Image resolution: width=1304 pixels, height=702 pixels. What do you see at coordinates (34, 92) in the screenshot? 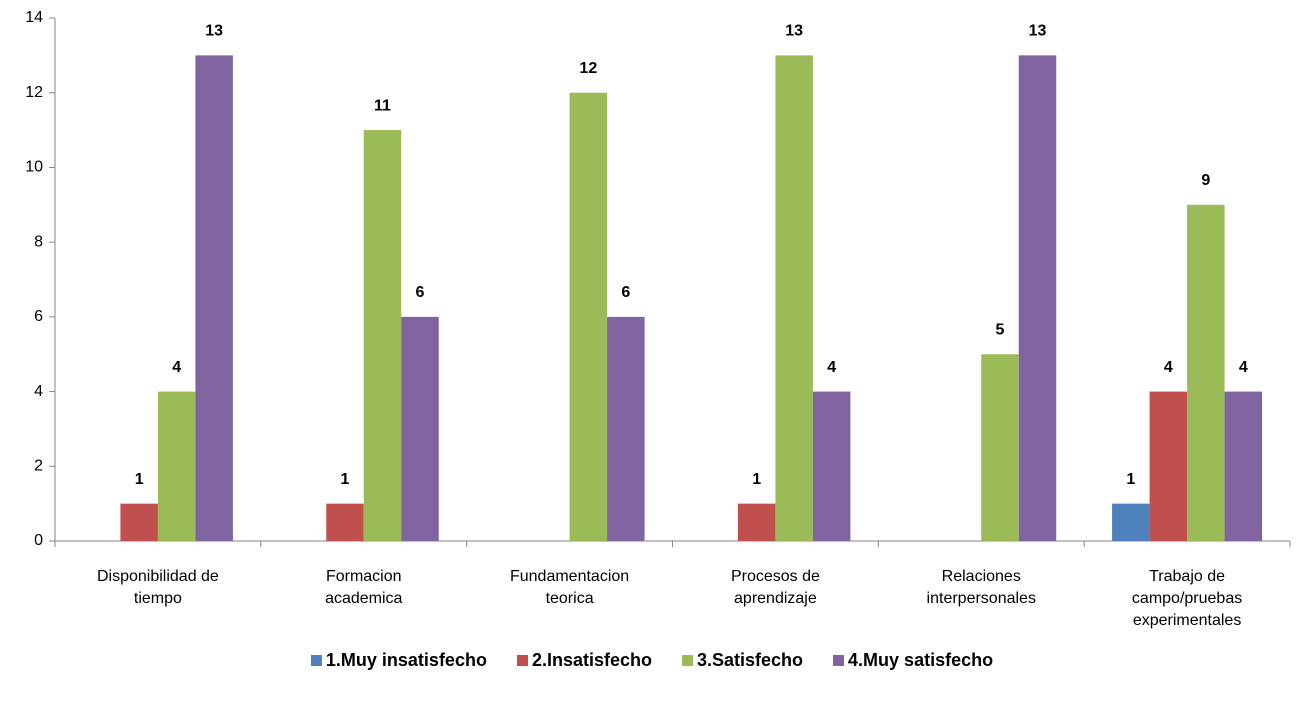
I see `y-tick-label: 12` at bounding box center [34, 92].